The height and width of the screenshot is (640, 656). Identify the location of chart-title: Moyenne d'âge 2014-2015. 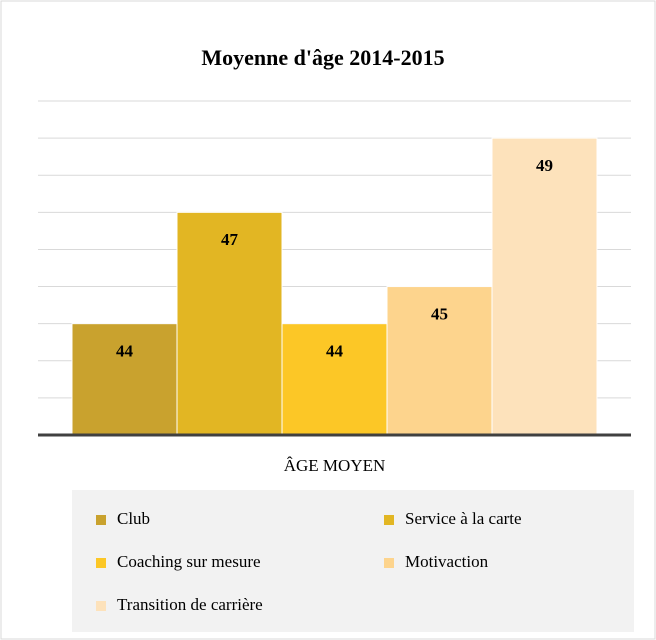
(322, 57).